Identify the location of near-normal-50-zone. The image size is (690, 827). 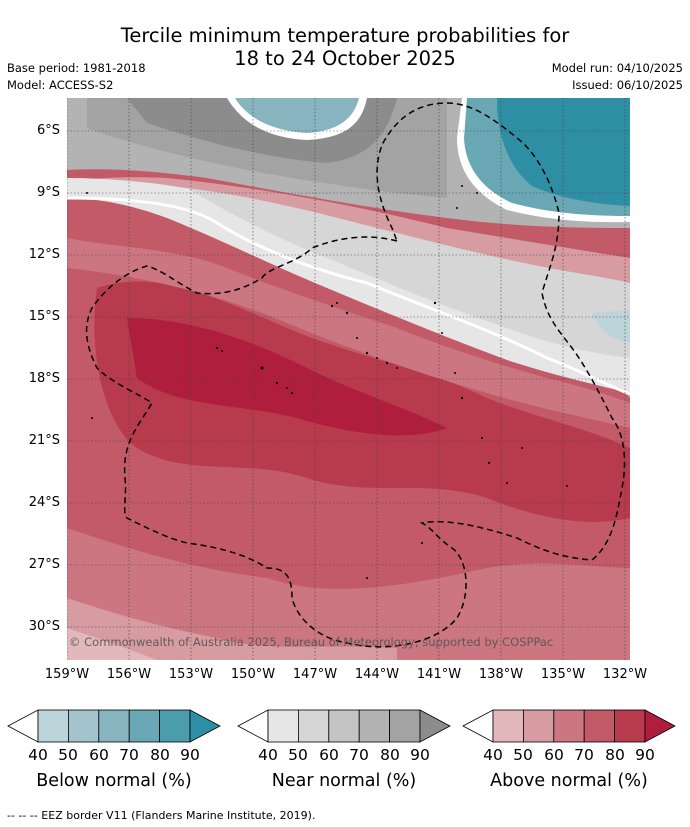
(408, 273).